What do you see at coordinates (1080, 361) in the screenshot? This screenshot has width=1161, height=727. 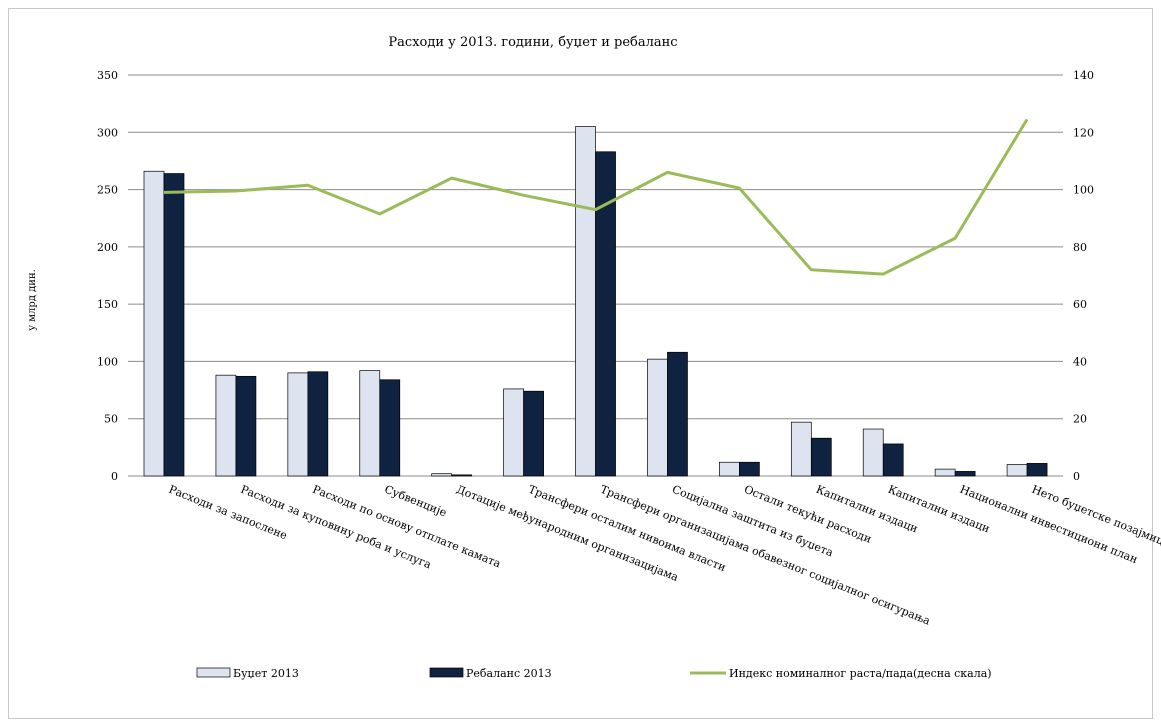 I see `y2-tick-label: 40` at bounding box center [1080, 361].